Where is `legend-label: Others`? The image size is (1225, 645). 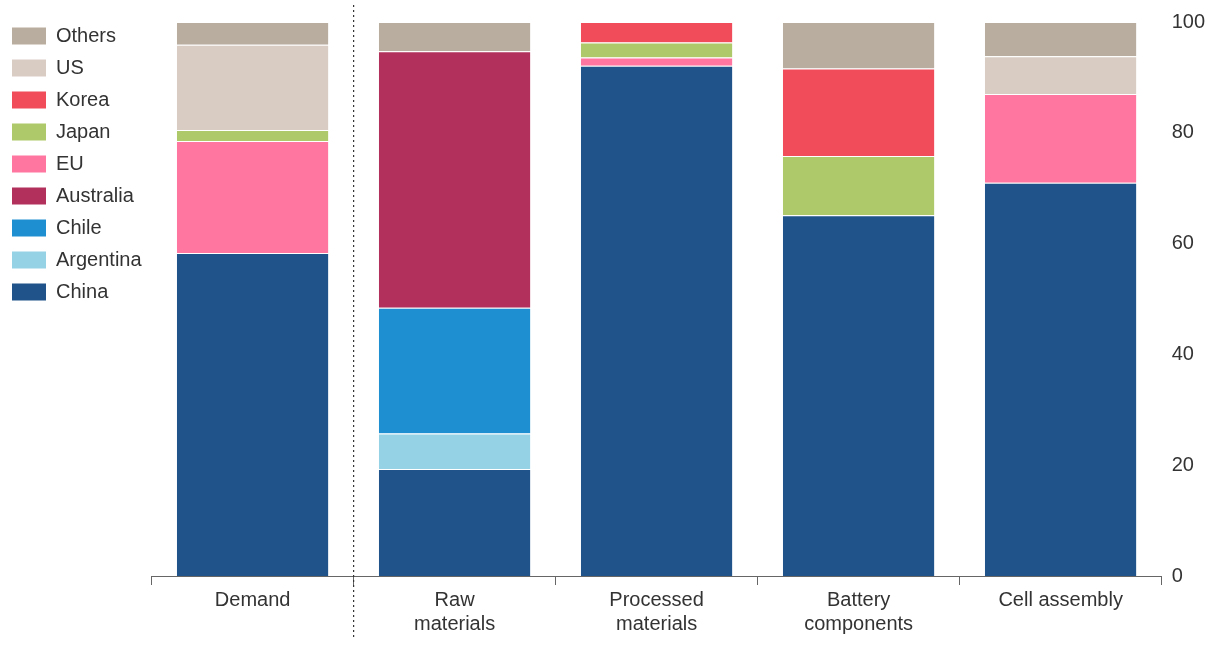
legend-label: Others is located at coordinates (86, 34).